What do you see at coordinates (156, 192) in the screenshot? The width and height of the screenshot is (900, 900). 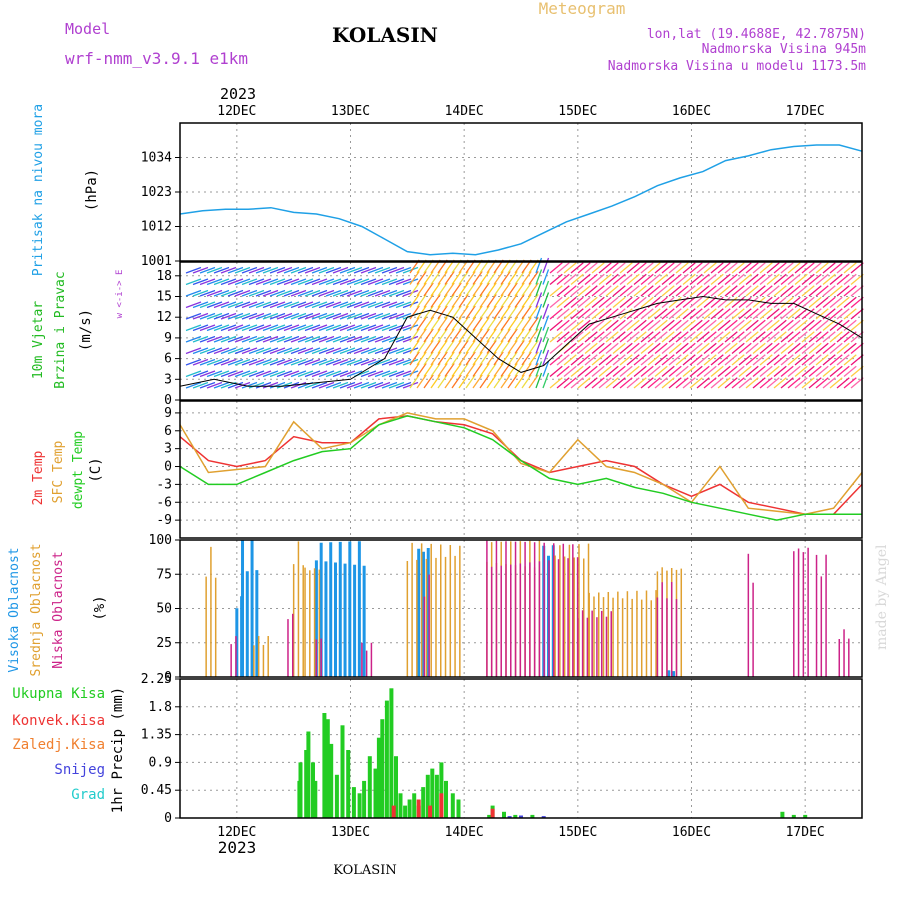 I see `ytick-label: 1023` at bounding box center [156, 192].